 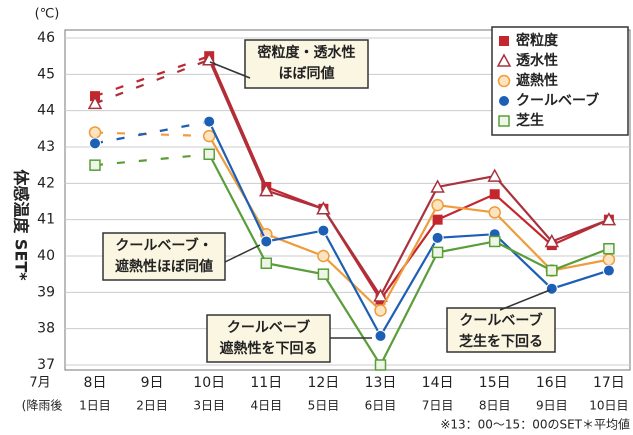 I want to click on annotation-text: 芝生を下回る, so click(x=501, y=341).